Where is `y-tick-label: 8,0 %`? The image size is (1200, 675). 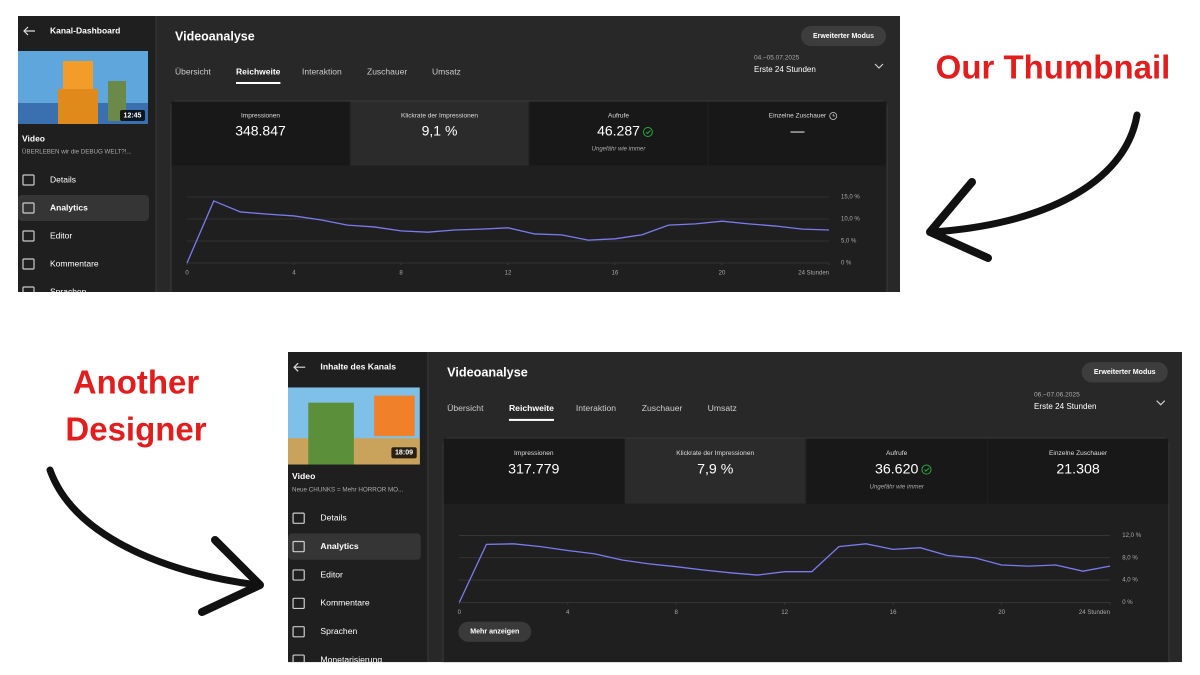
y-tick-label: 8,0 % is located at coordinates (1130, 557).